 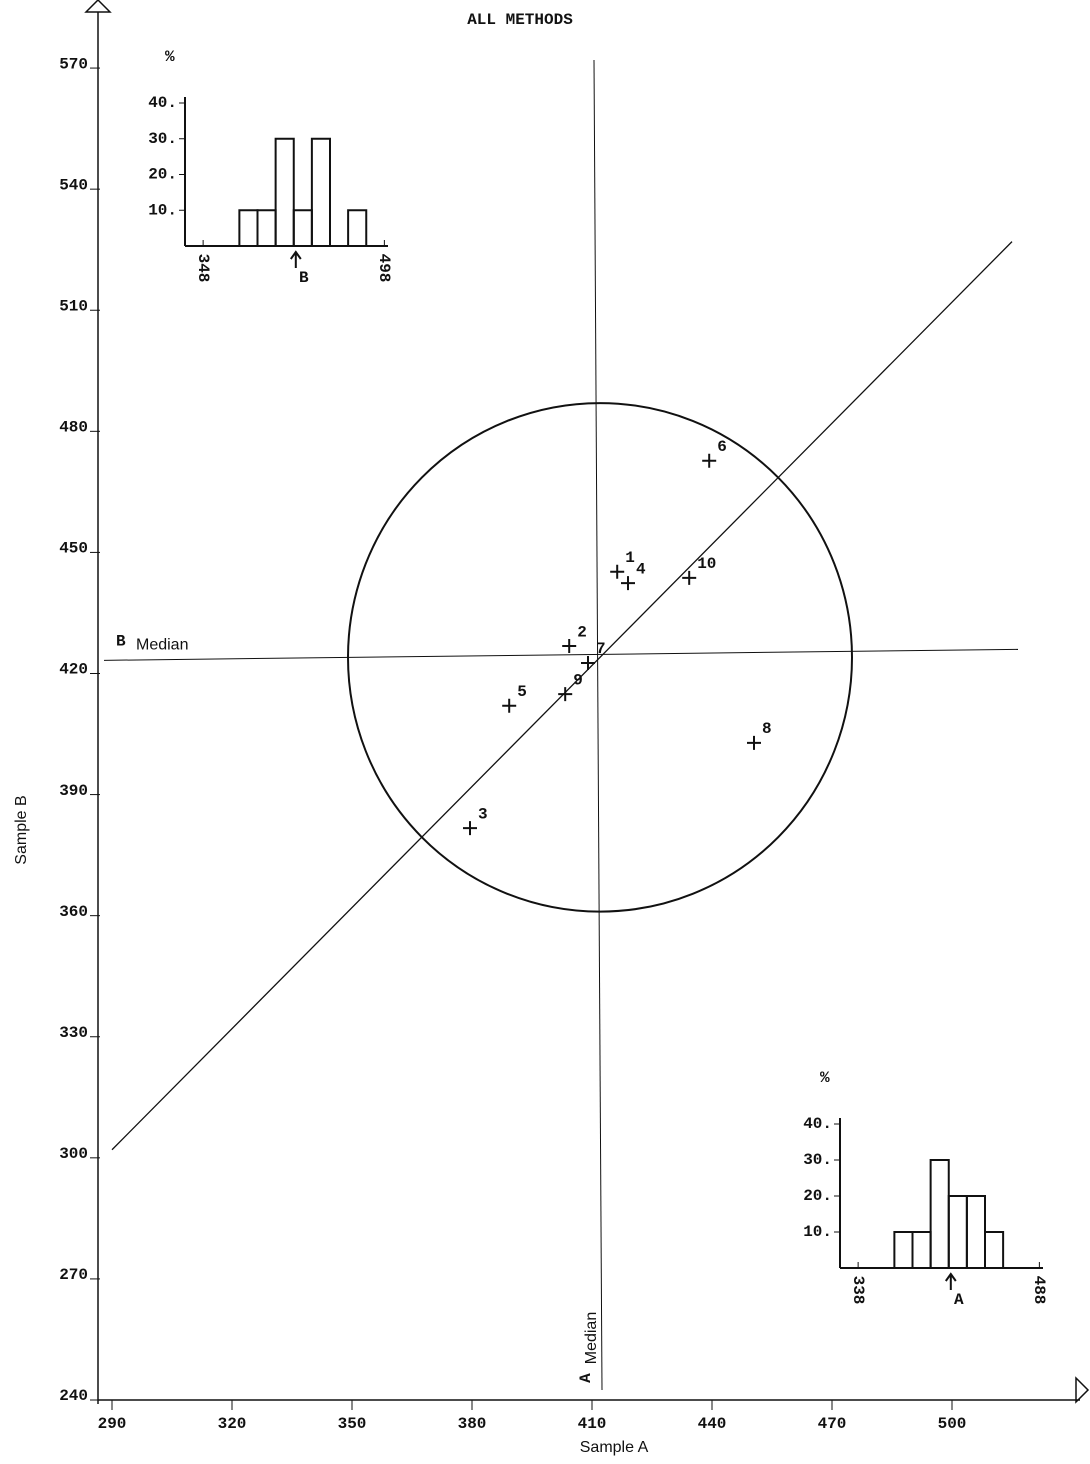 What do you see at coordinates (601, 649) in the screenshot?
I see `point-label: 7` at bounding box center [601, 649].